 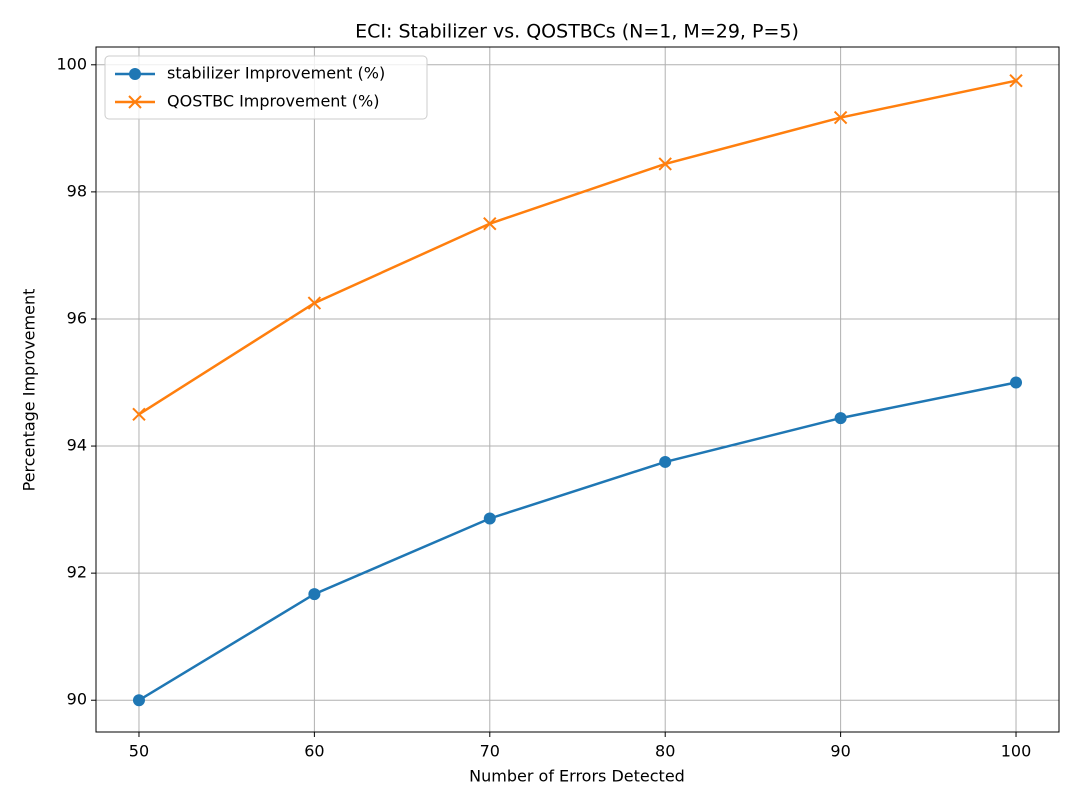 I want to click on x-axis-label: Number of Errors Detected, so click(x=577, y=776).